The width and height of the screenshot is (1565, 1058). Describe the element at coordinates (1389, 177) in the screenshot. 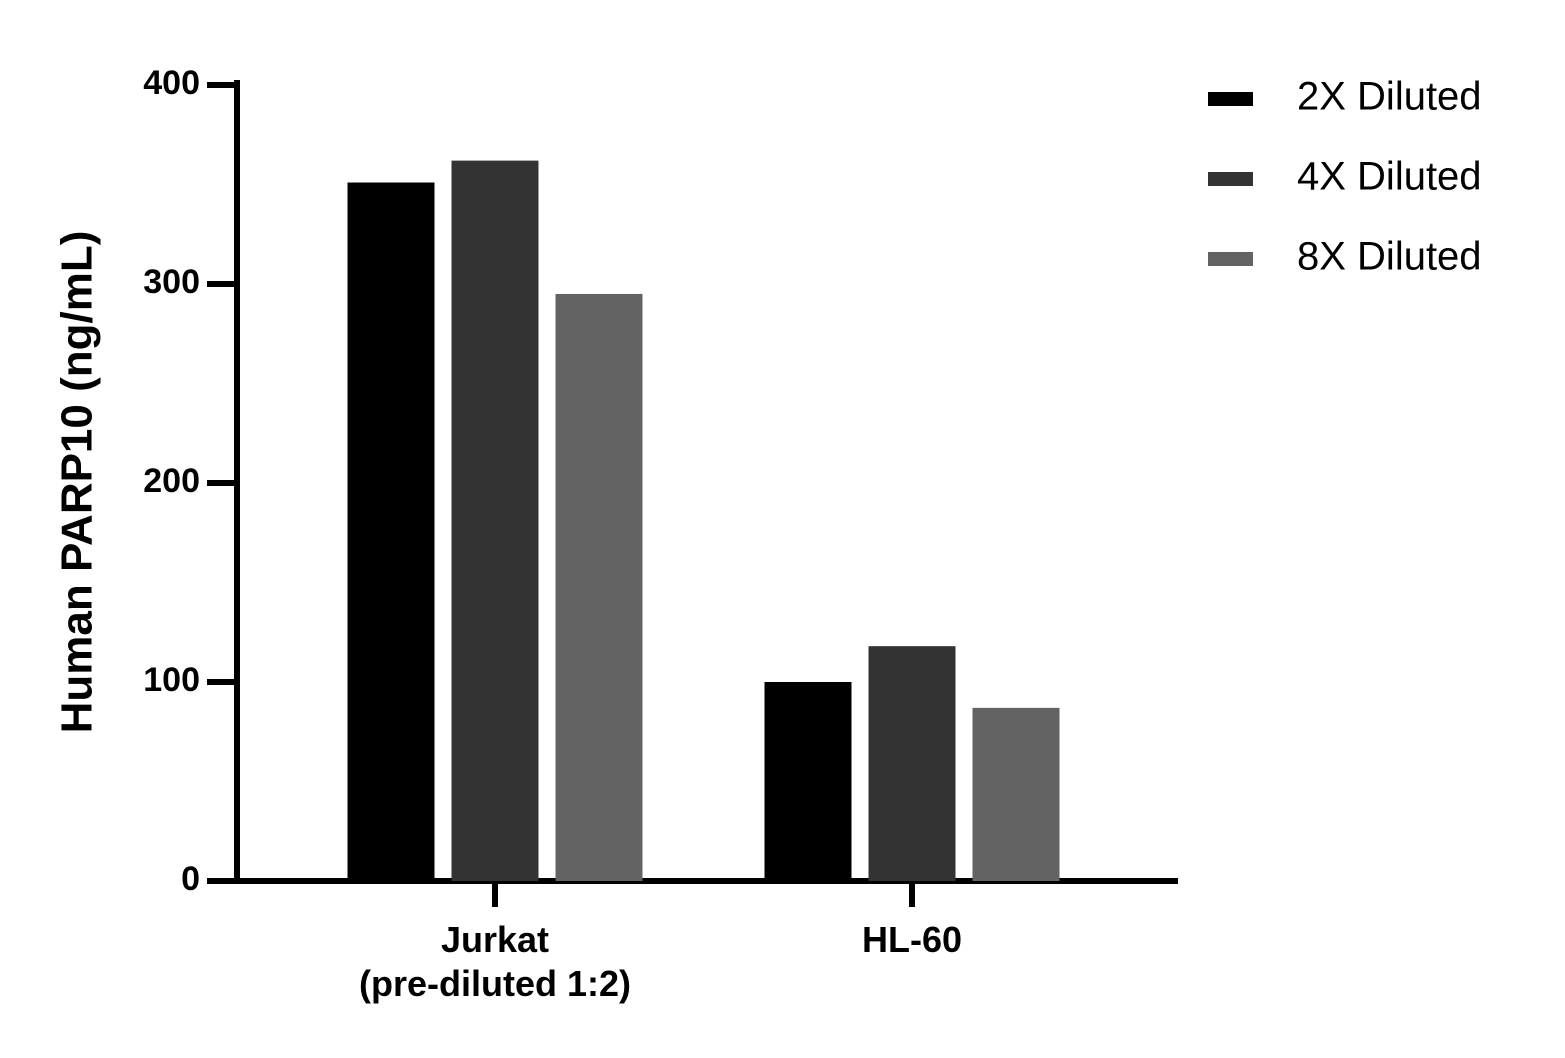

I see `legend-label: 4X Diluted` at that location.